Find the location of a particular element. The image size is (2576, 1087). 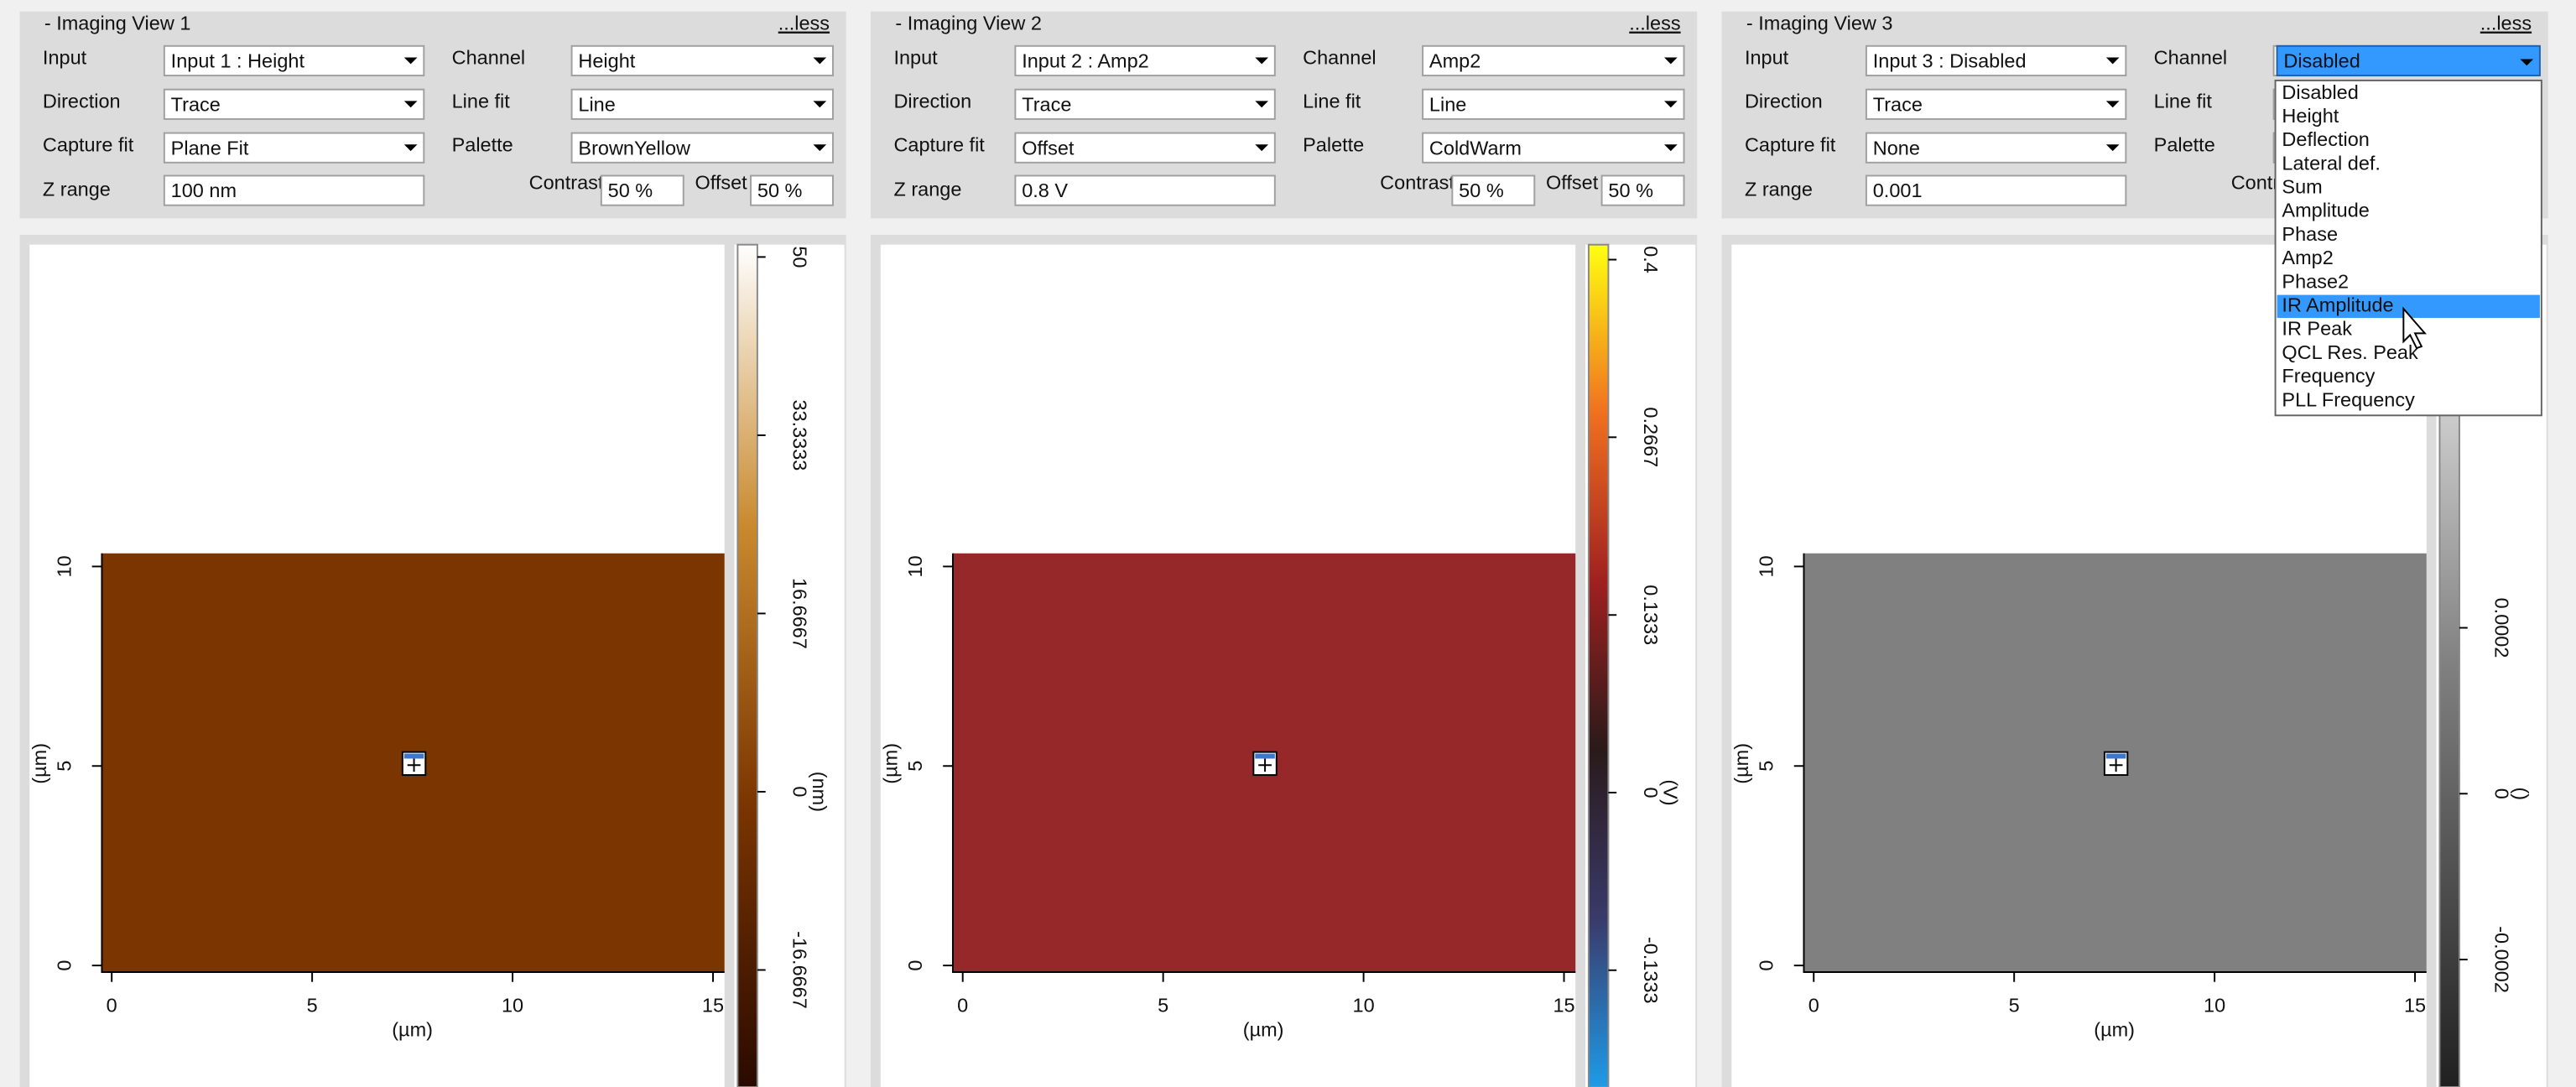

colorbar-tick-label: -16.6667 is located at coordinates (800, 970).